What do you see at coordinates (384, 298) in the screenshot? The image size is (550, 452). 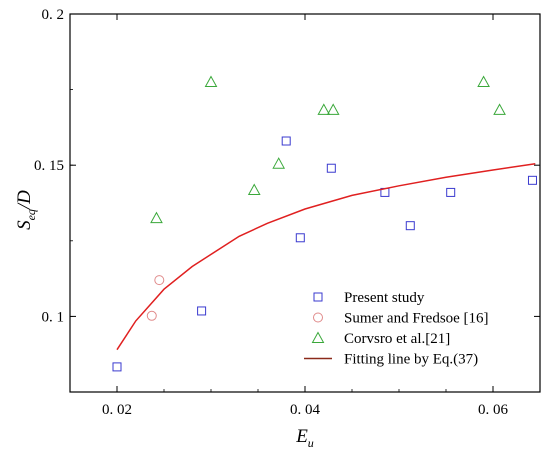 I see `legend-label: Present study` at bounding box center [384, 298].